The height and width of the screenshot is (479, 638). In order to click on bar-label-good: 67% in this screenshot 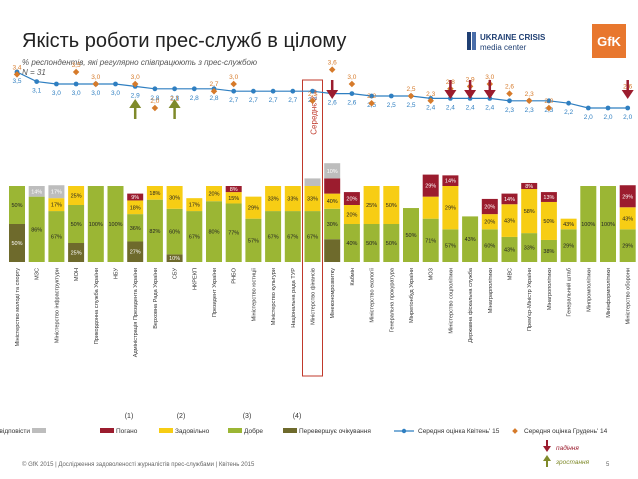, I will do `click(312, 238)`.